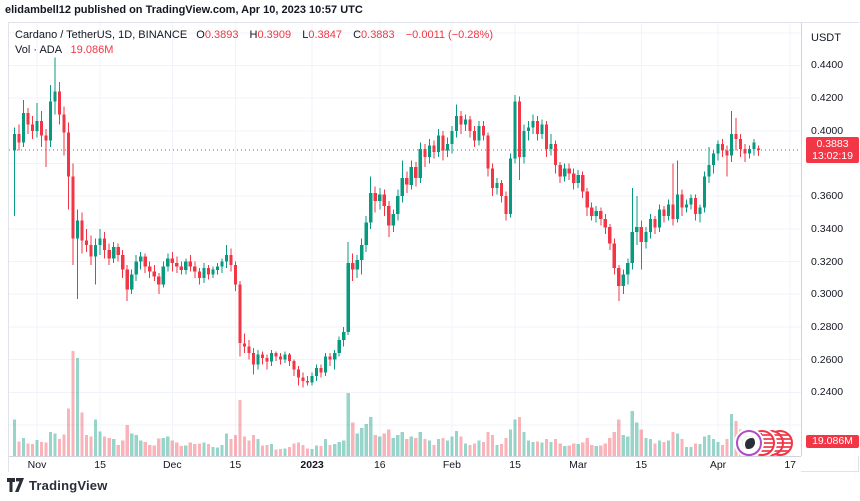 The width and height of the screenshot is (860, 501). I want to click on daily-change: −0.0011 (−0.28%), so click(449, 35).